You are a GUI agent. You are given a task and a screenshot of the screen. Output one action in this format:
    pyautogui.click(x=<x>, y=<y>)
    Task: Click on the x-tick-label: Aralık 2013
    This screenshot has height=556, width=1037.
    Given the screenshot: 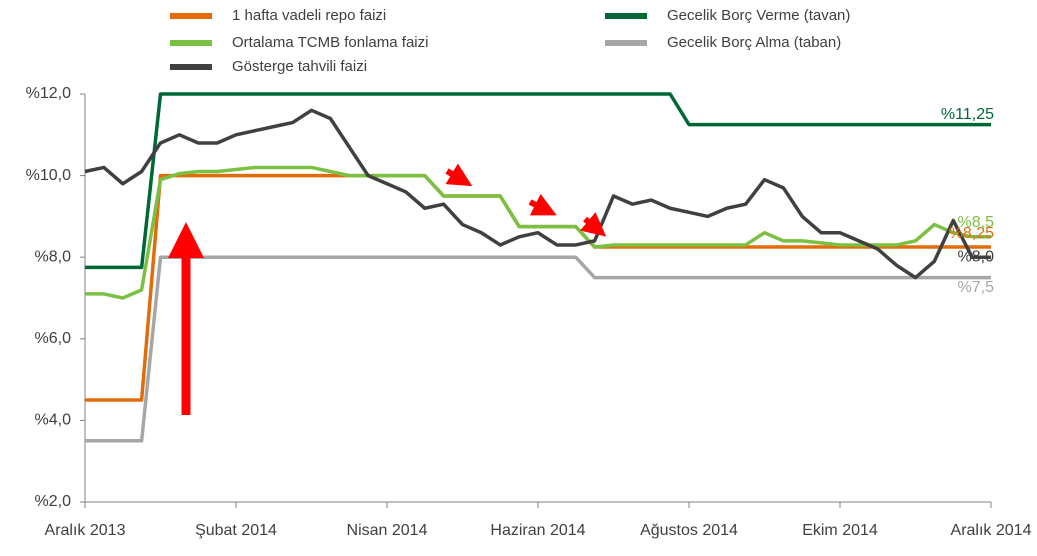 What is the action you would take?
    pyautogui.click(x=85, y=530)
    